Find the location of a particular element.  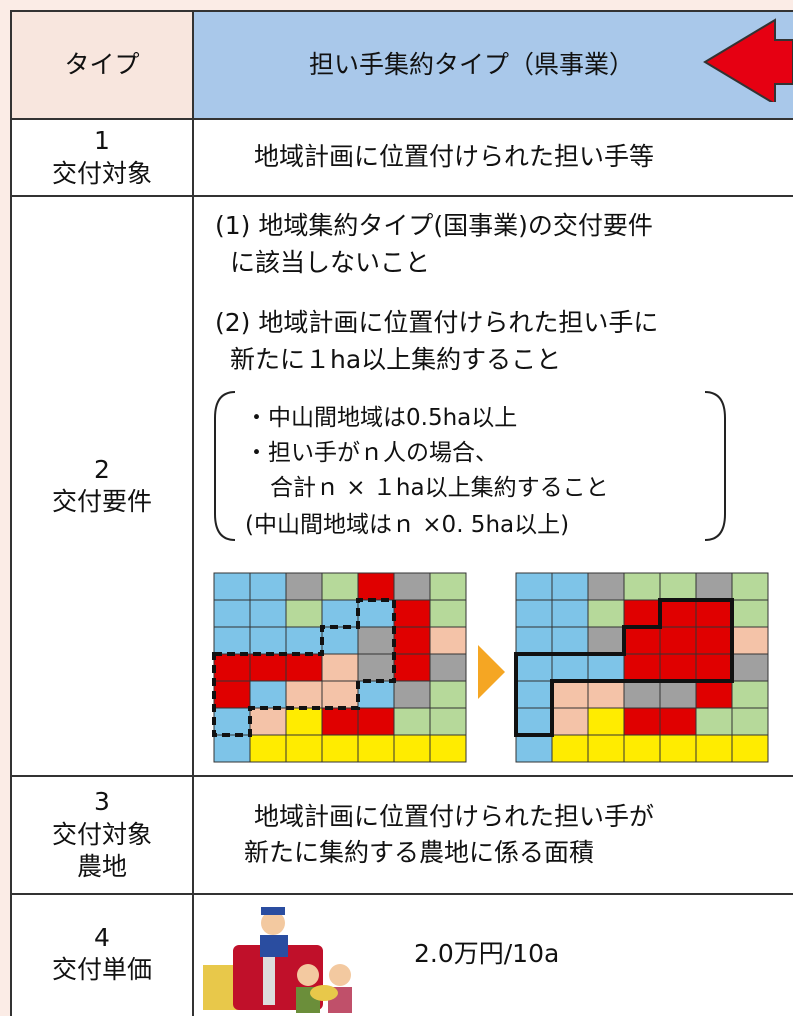

type-label: タイプ is located at coordinates (102, 64).